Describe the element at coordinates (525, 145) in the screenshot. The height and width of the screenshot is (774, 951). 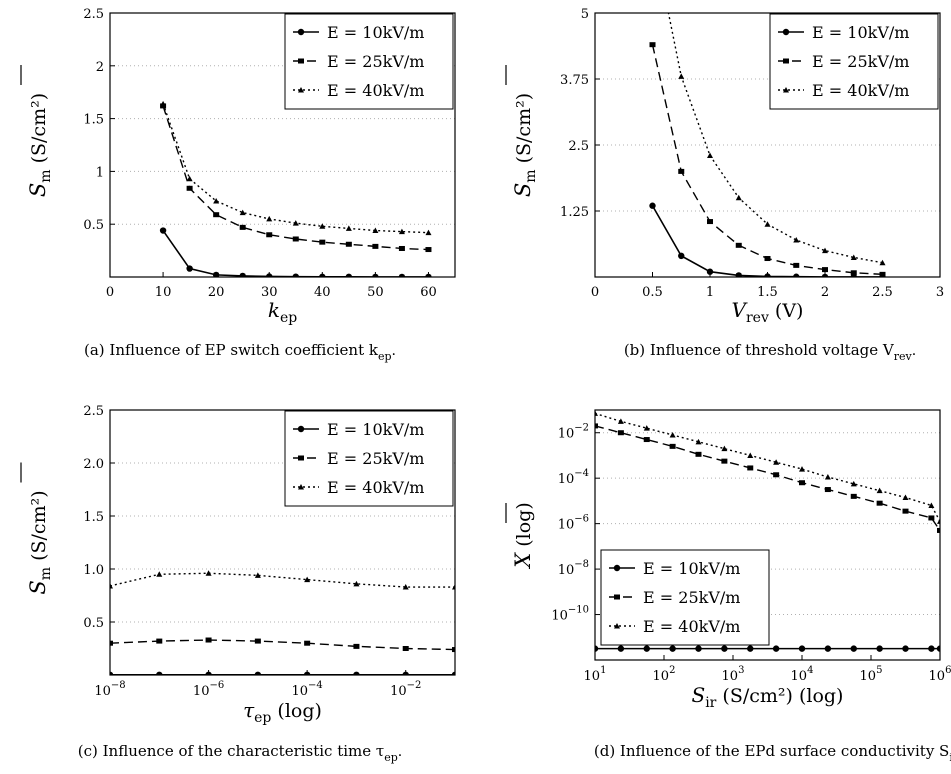
I see `y-axis-label-group: Sm (S/cm²)` at that location.